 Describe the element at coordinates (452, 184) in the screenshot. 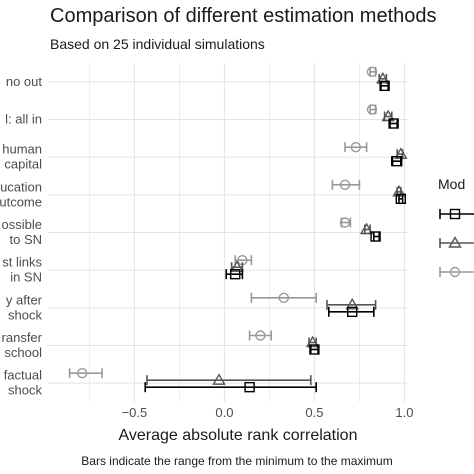

I see `legend-title: Mod` at that location.